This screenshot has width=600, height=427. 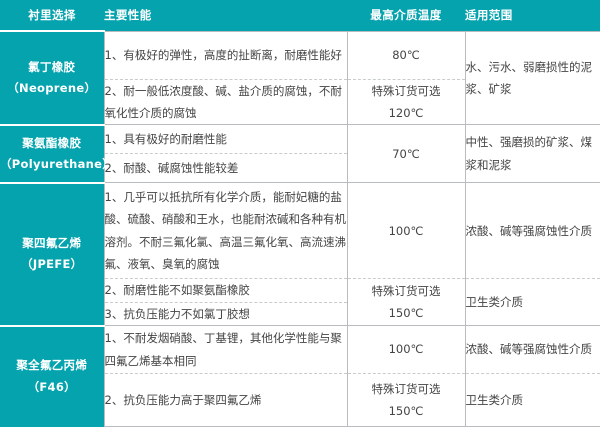 I want to click on performance-cell: 1、具有极好的耐磨性能, so click(x=225, y=139).